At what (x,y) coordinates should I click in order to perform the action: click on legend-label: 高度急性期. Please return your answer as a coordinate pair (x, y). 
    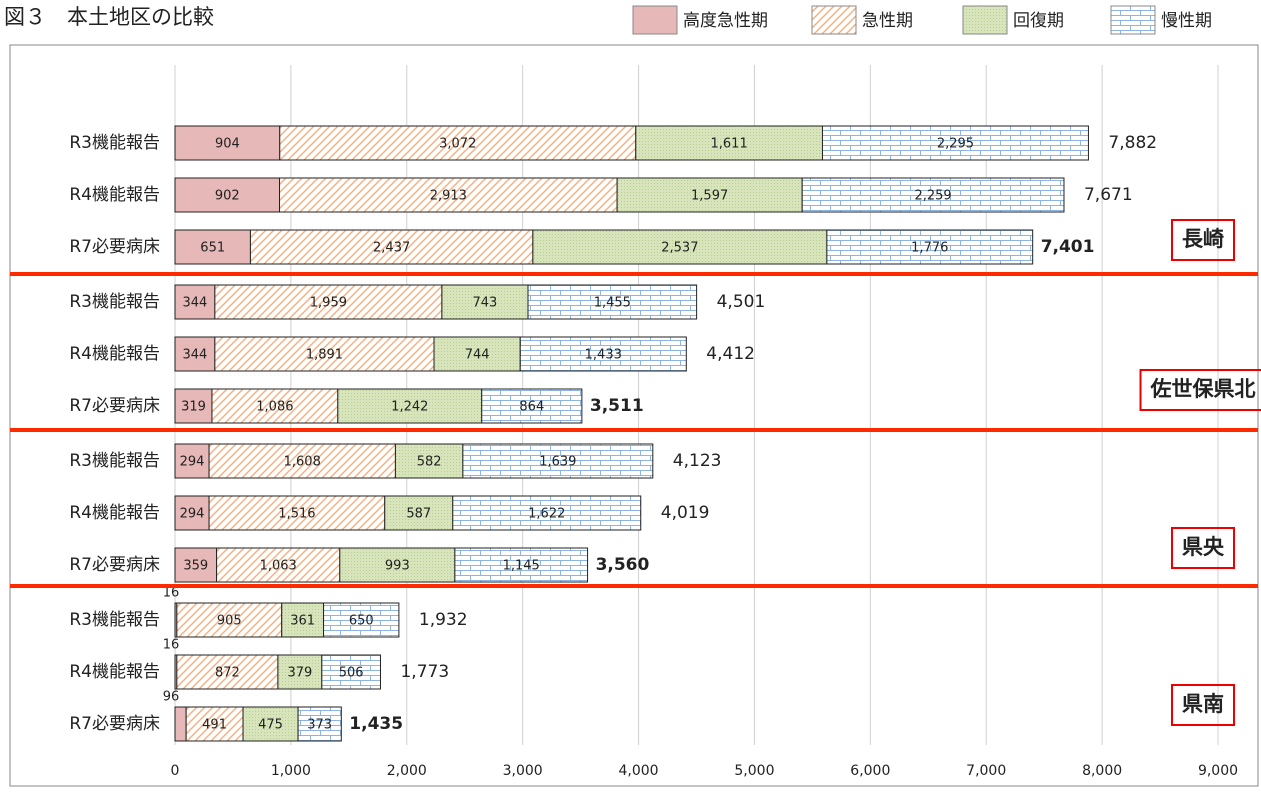
    Looking at the image, I should click on (725, 21).